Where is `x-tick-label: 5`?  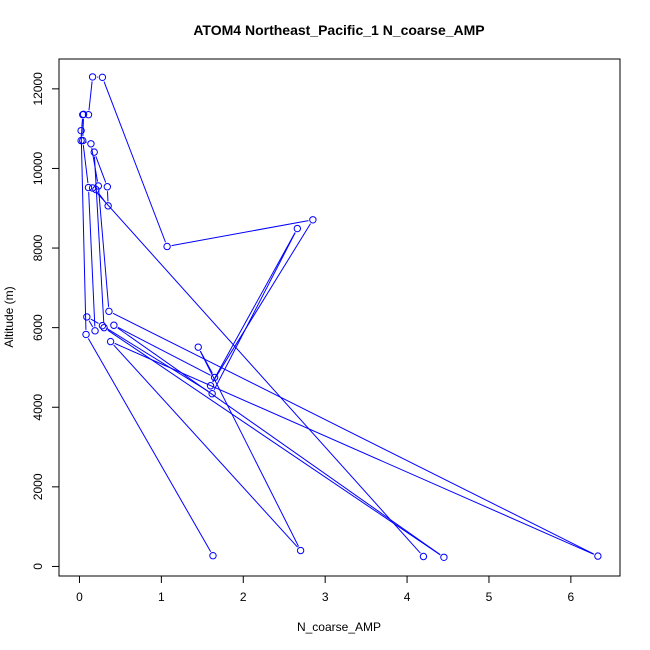 x-tick-label: 5 is located at coordinates (489, 597).